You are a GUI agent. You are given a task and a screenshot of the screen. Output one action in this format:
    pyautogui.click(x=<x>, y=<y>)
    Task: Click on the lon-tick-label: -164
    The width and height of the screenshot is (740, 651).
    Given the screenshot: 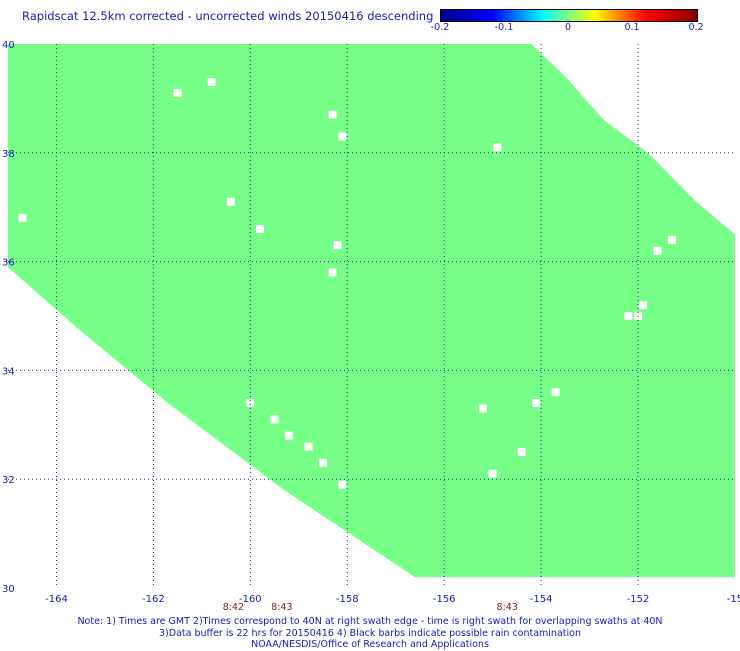 What is the action you would take?
    pyautogui.click(x=56, y=599)
    